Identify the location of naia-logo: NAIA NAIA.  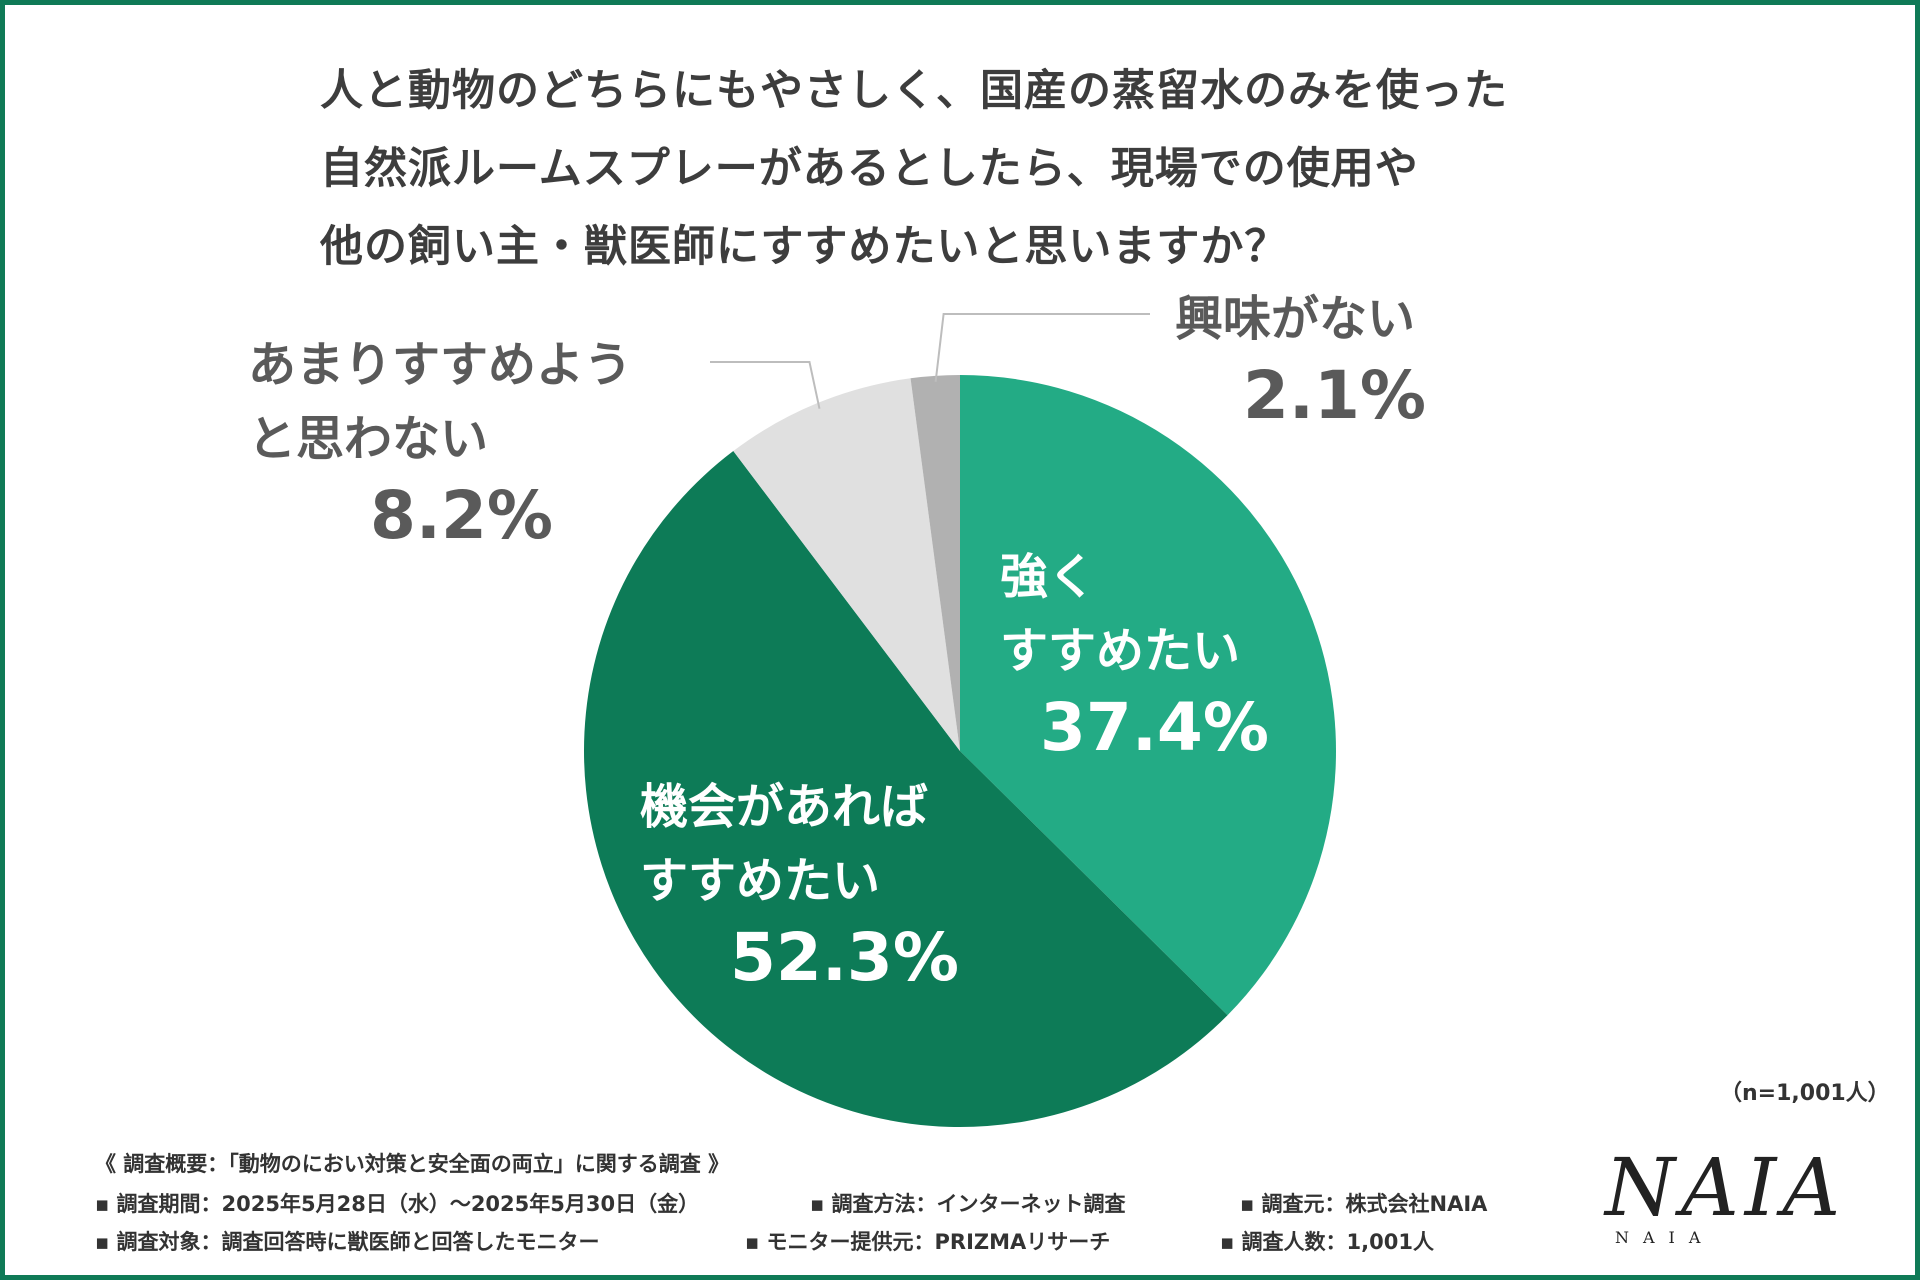
(1726, 1194).